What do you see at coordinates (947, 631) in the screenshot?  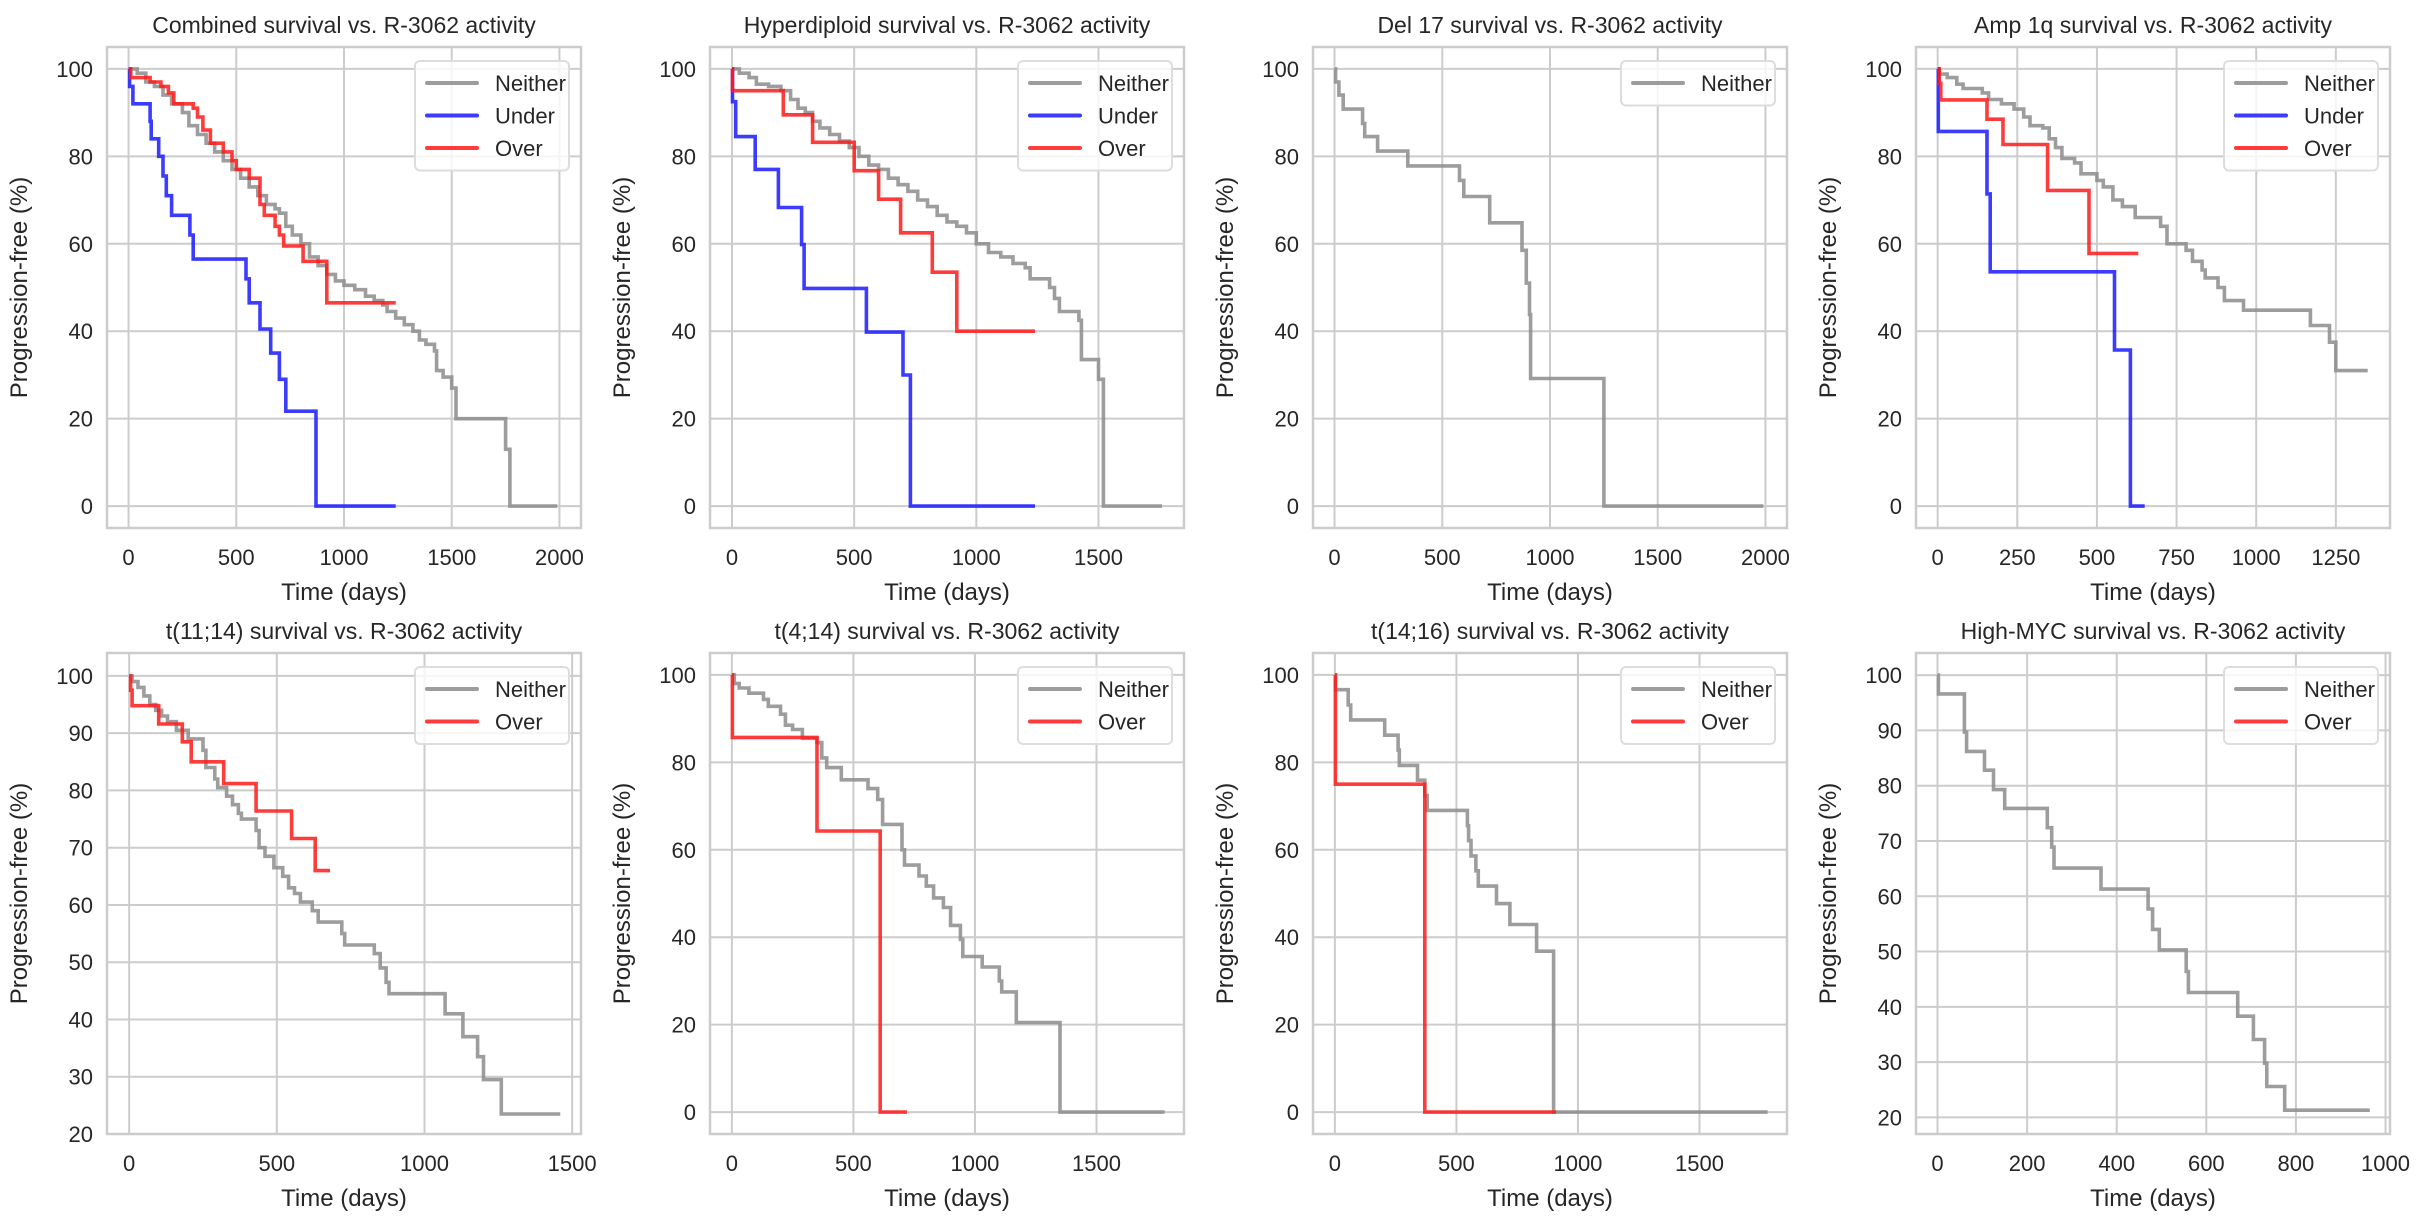 I see `chart-title: t(4;14) survival vs. R-3062 activity` at bounding box center [947, 631].